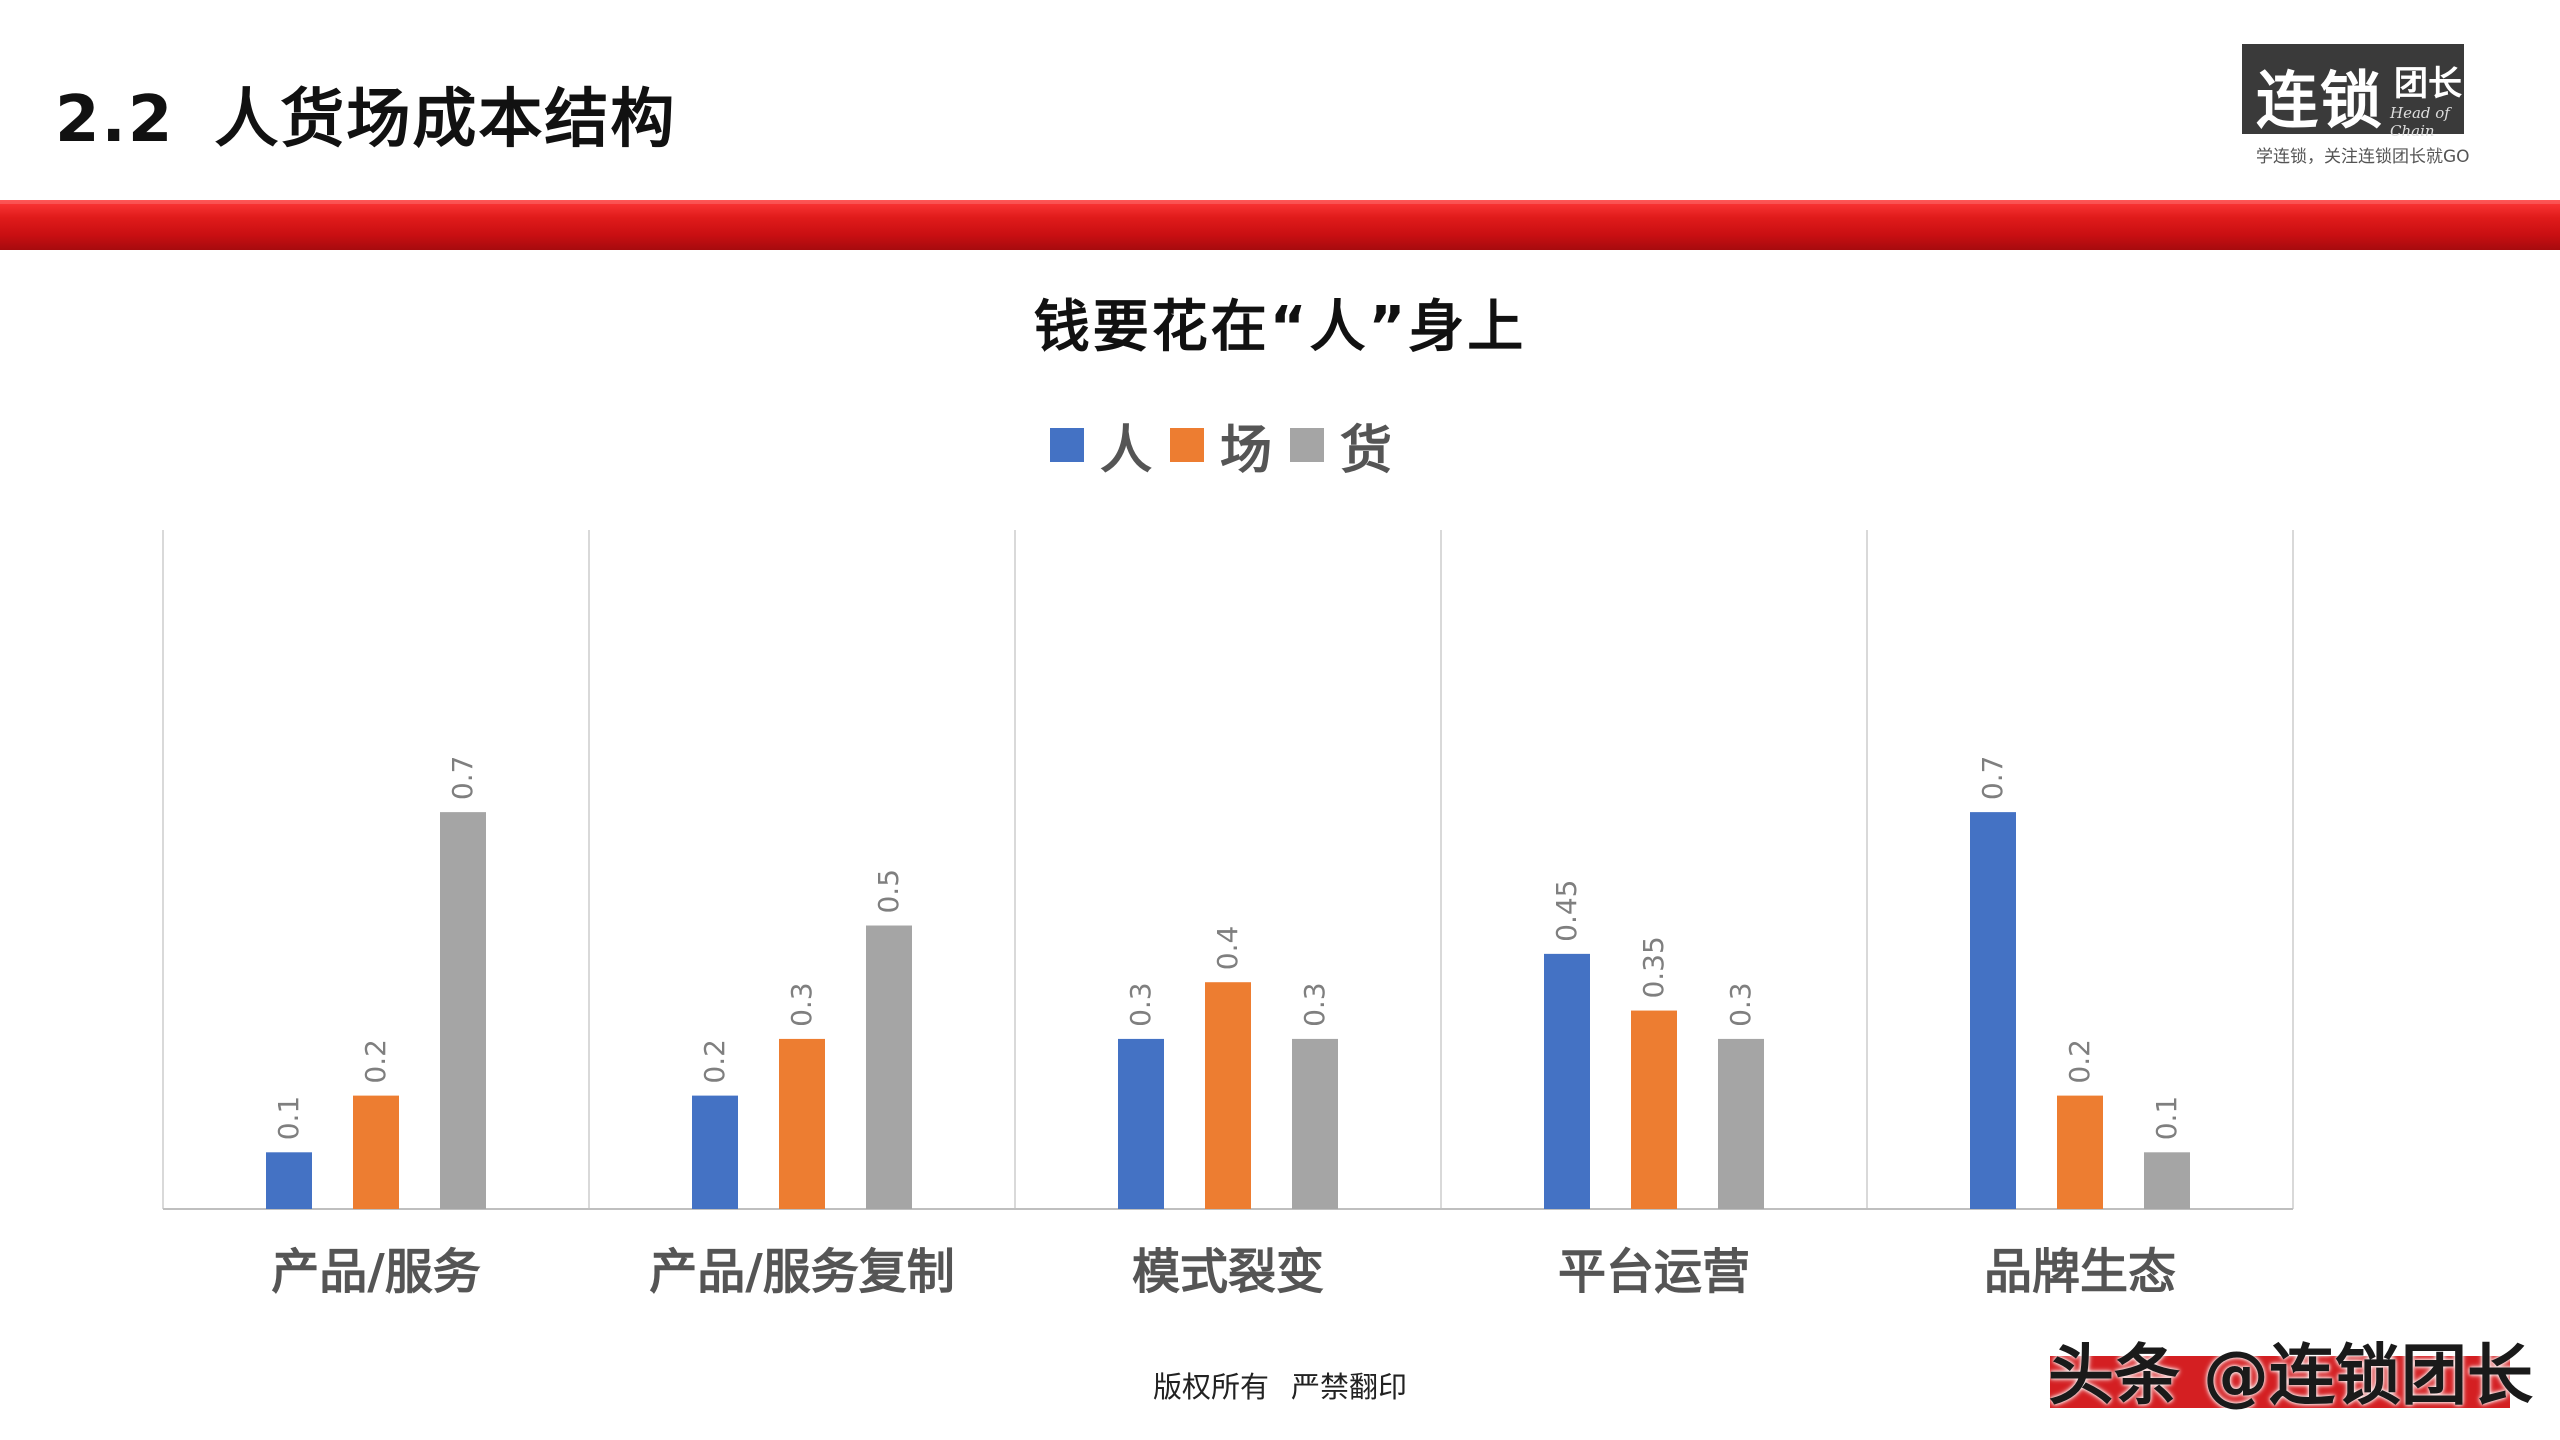  I want to click on data-label: 0.35, so click(1653, 967).